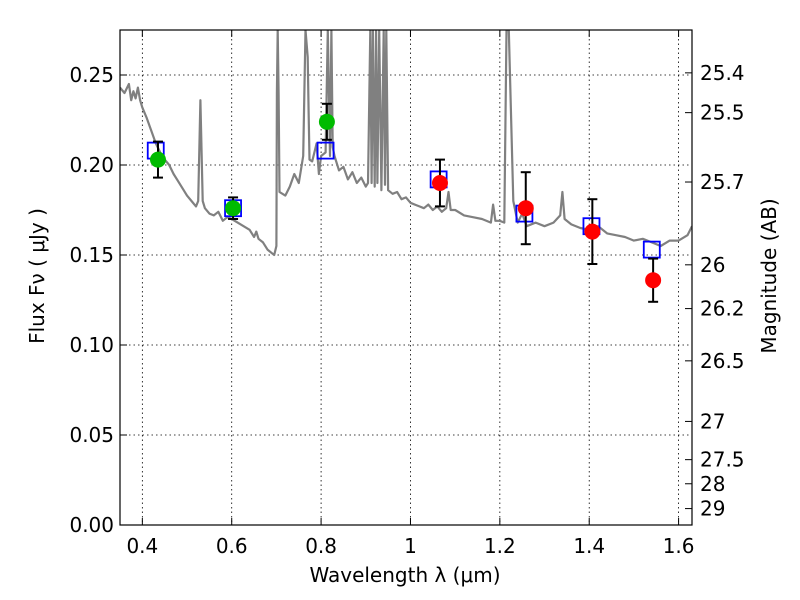 This screenshot has width=800, height=600. What do you see at coordinates (722, 361) in the screenshot?
I see `mag-tick-label: 26.5` at bounding box center [722, 361].